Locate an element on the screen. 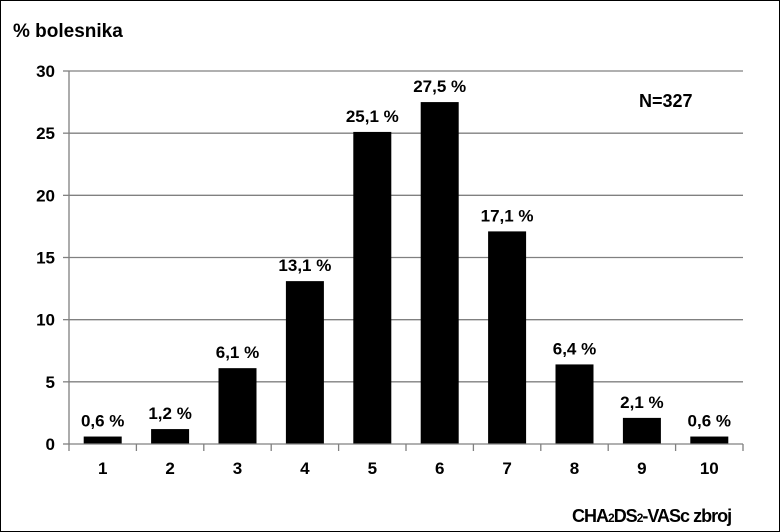  x-tick-label: 4 is located at coordinates (305, 468).